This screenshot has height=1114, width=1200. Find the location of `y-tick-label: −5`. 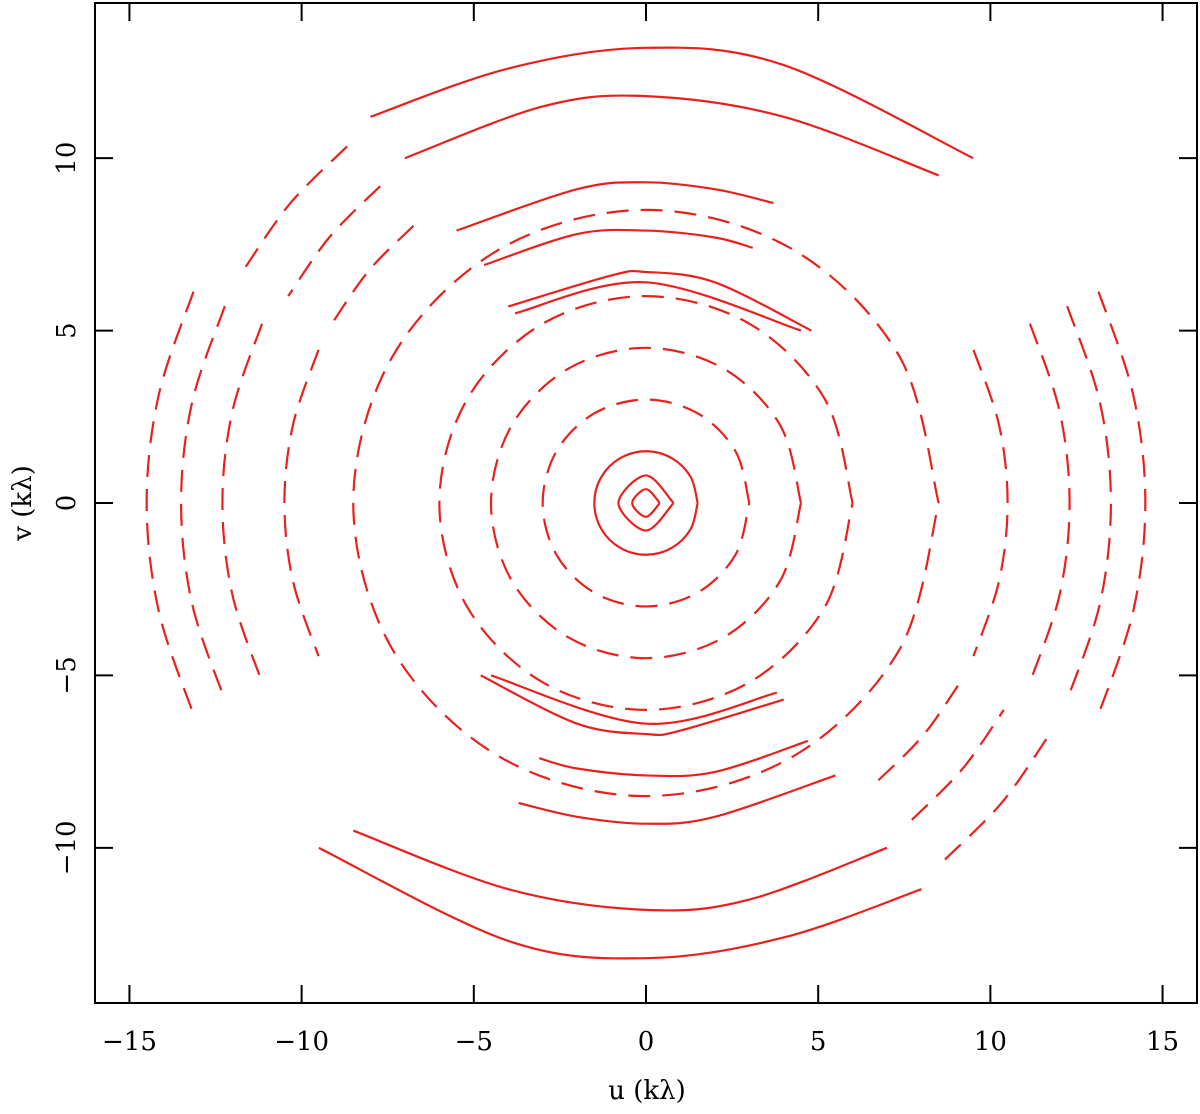

y-tick-label: −5 is located at coordinates (67, 675).